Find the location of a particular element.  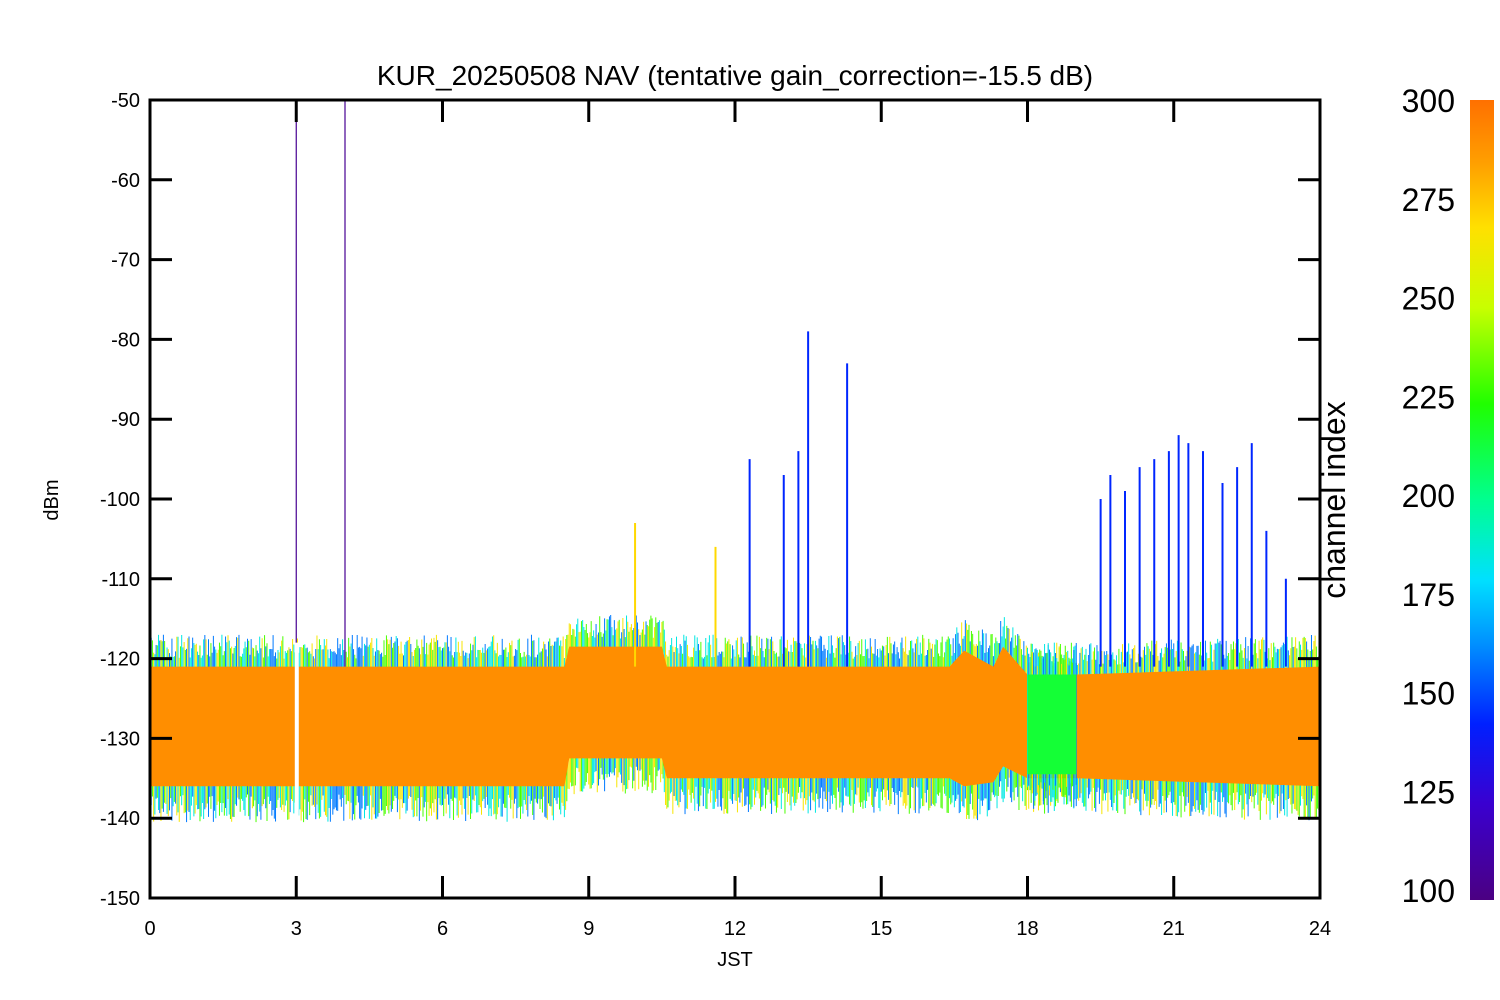

y-tick-label: -50 is located at coordinates (125, 101).